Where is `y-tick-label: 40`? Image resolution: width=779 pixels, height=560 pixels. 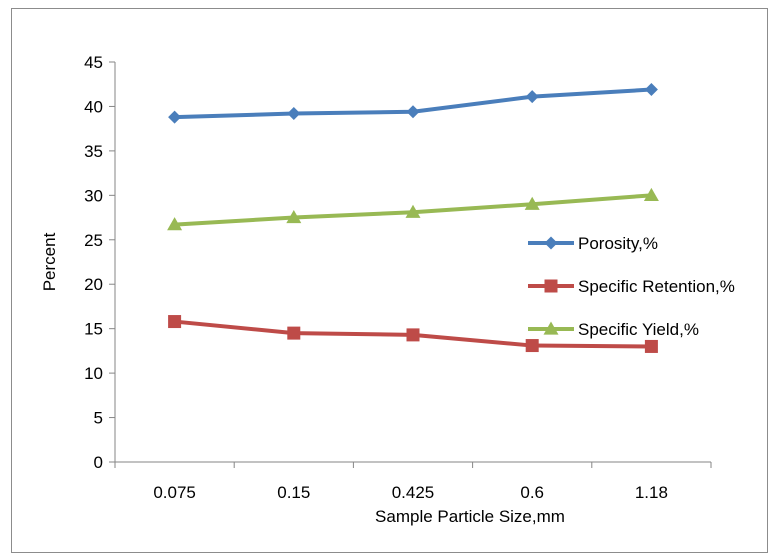 y-tick-label: 40 is located at coordinates (93, 106).